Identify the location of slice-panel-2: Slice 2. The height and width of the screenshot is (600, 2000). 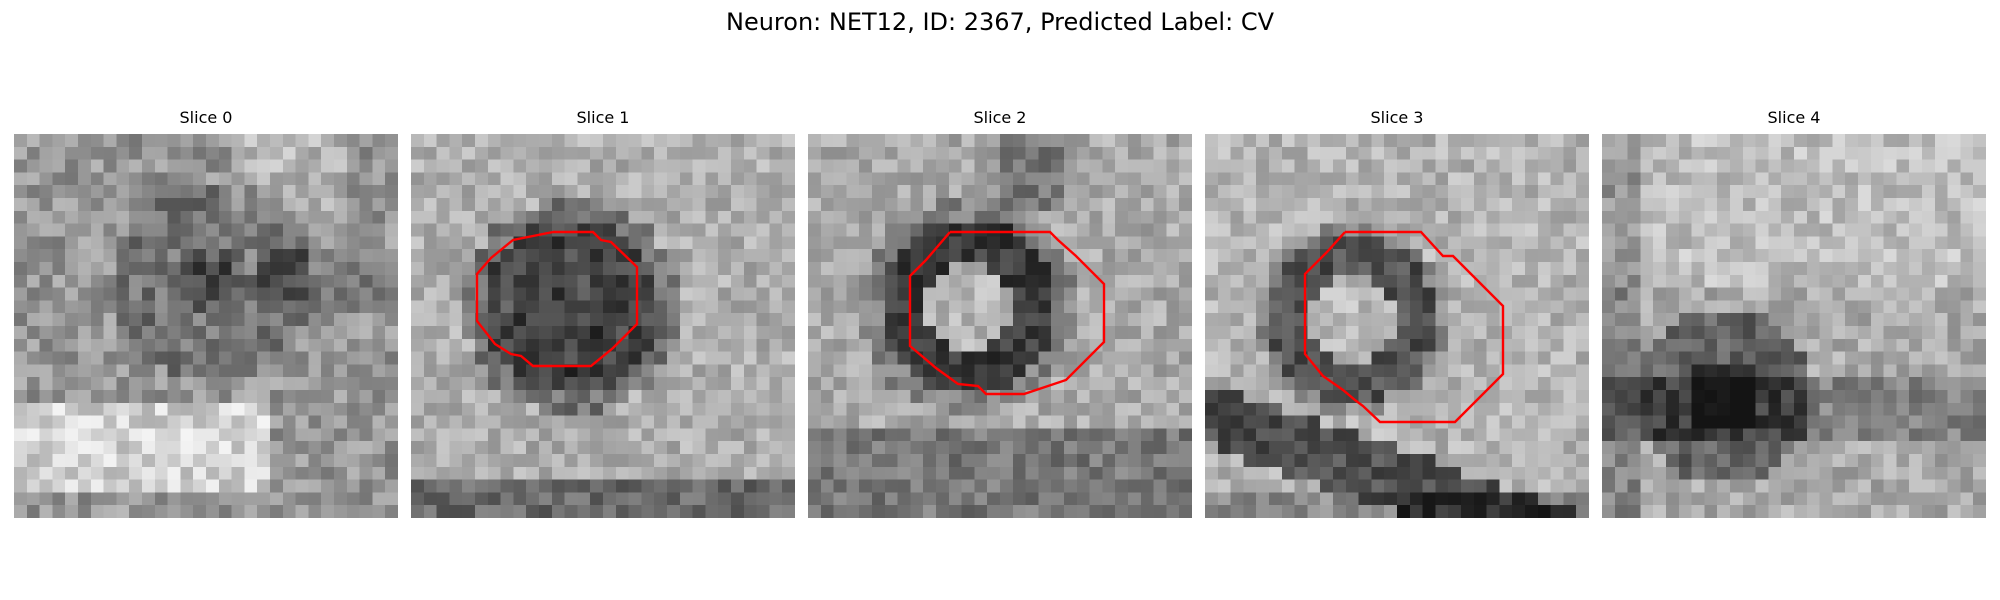
(1000, 313).